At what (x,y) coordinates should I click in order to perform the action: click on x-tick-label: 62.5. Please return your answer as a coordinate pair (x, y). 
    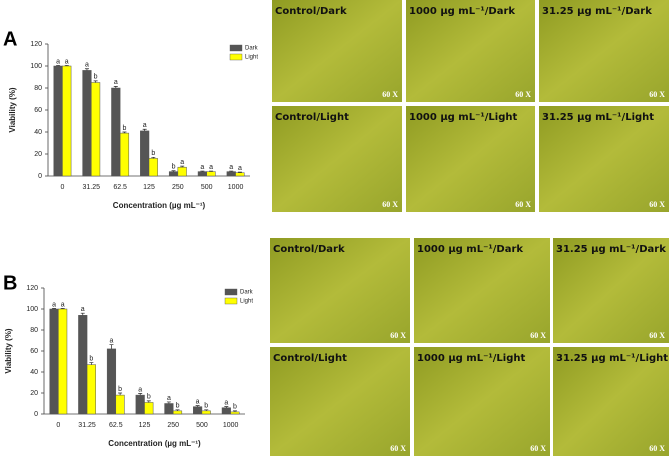
    Looking at the image, I should click on (116, 425).